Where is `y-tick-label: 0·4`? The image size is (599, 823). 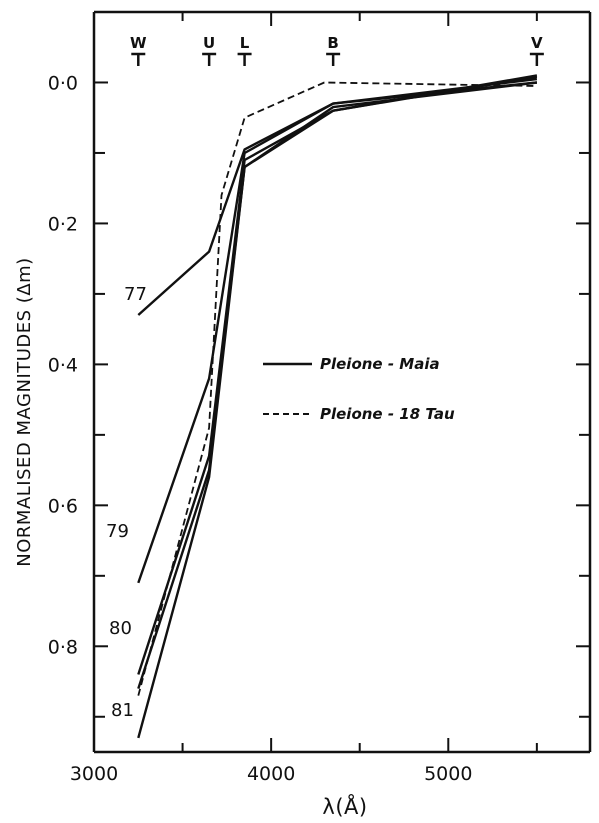
y-tick-label: 0·4 is located at coordinates (63, 365).